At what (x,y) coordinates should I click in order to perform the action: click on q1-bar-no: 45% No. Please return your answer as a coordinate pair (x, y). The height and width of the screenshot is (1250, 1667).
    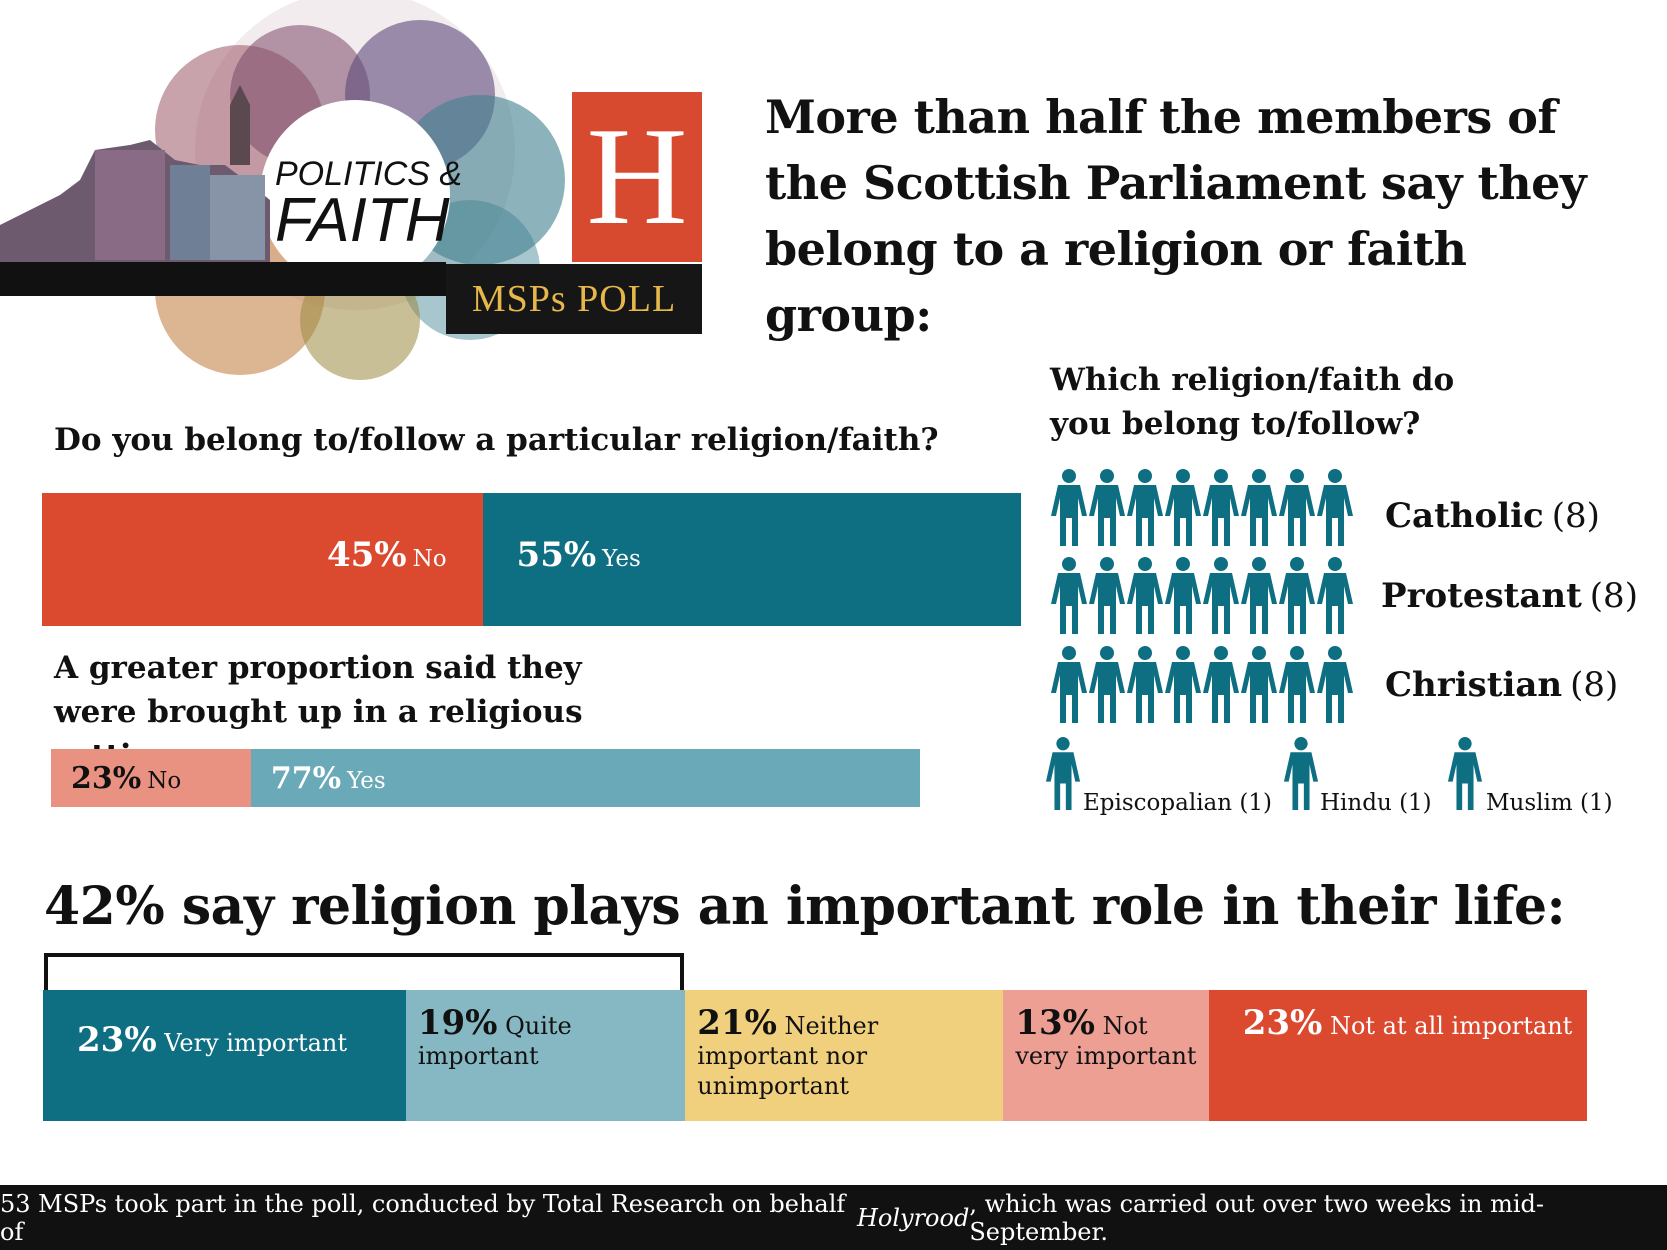
    Looking at the image, I should click on (262, 559).